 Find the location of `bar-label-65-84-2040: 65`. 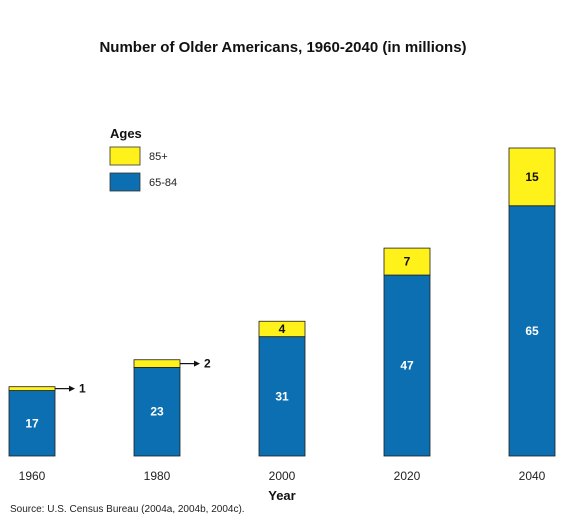

bar-label-65-84-2040: 65 is located at coordinates (532, 331).